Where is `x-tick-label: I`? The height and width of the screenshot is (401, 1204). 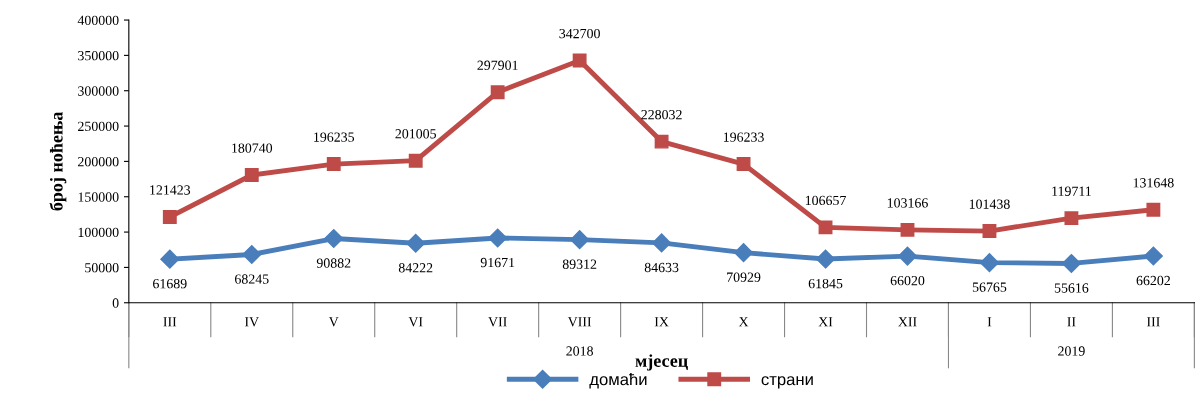 x-tick-label: I is located at coordinates (989, 322).